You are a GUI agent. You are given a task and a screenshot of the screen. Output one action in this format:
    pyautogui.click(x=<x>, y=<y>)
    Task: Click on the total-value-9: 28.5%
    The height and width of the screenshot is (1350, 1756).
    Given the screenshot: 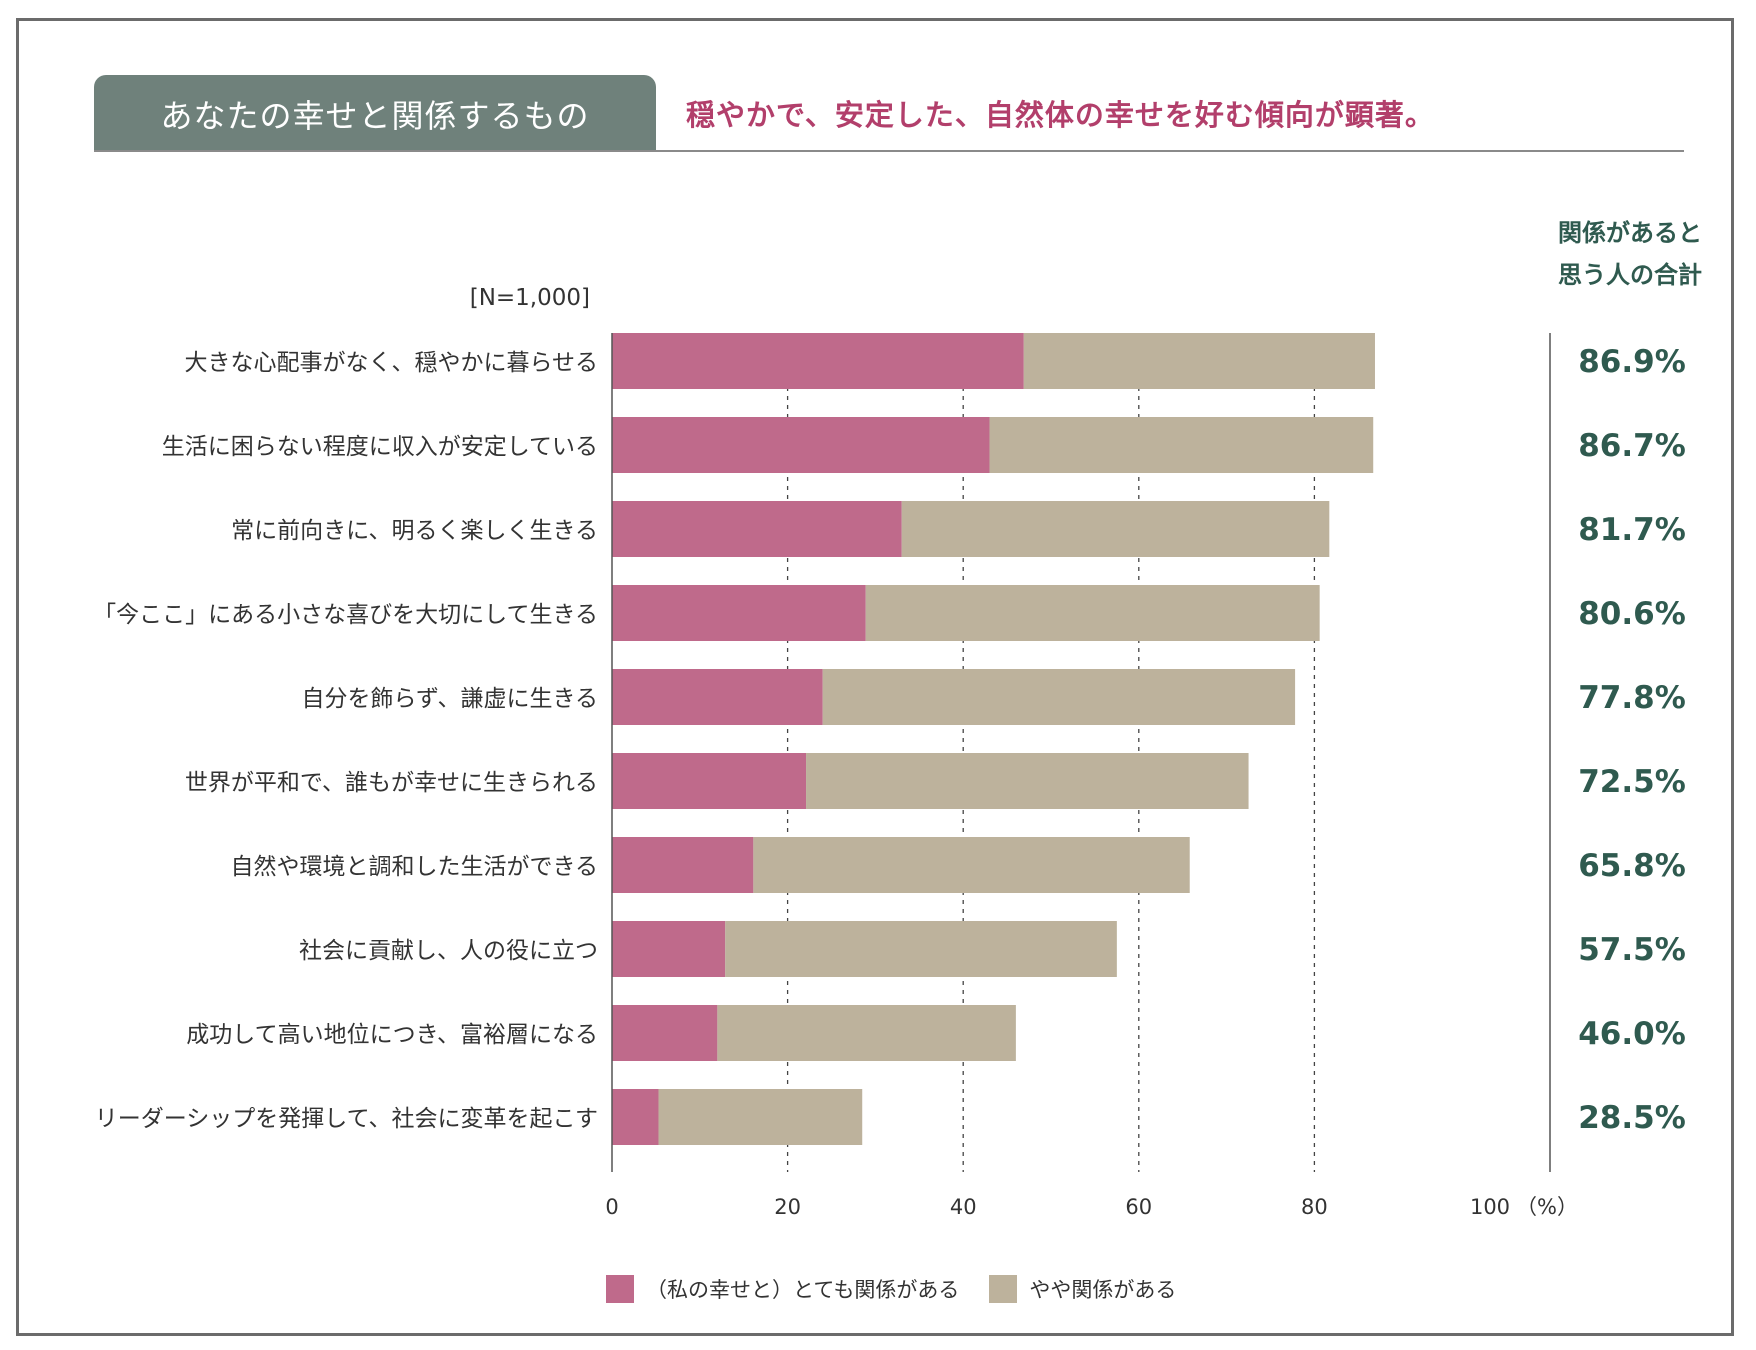 What is the action you would take?
    pyautogui.click(x=1632, y=1118)
    